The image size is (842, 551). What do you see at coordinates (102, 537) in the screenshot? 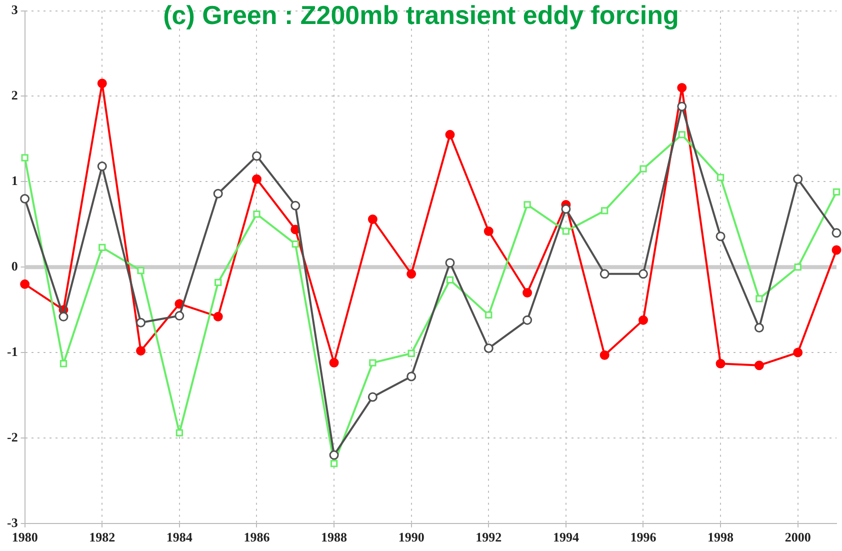
I see `x-tick-label: 1982` at bounding box center [102, 537].